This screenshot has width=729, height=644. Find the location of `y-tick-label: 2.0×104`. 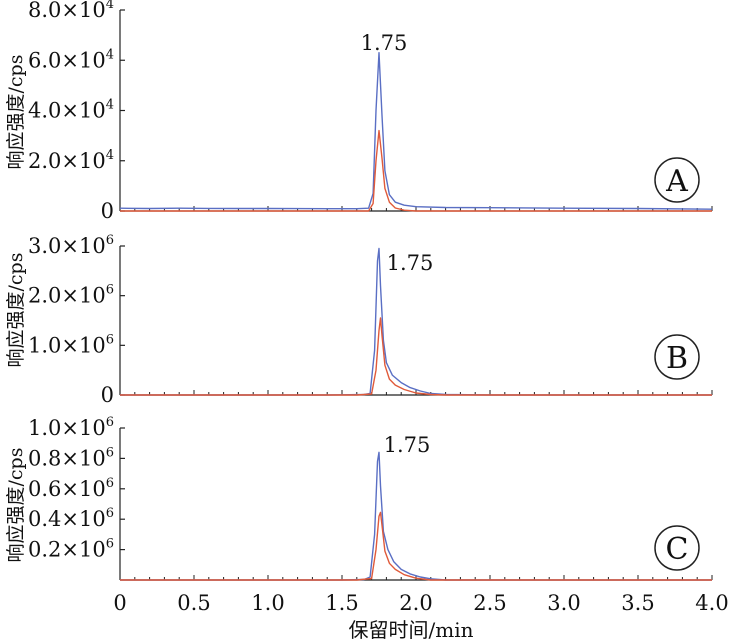

y-tick-label: 2.0×104 is located at coordinates (71, 160).